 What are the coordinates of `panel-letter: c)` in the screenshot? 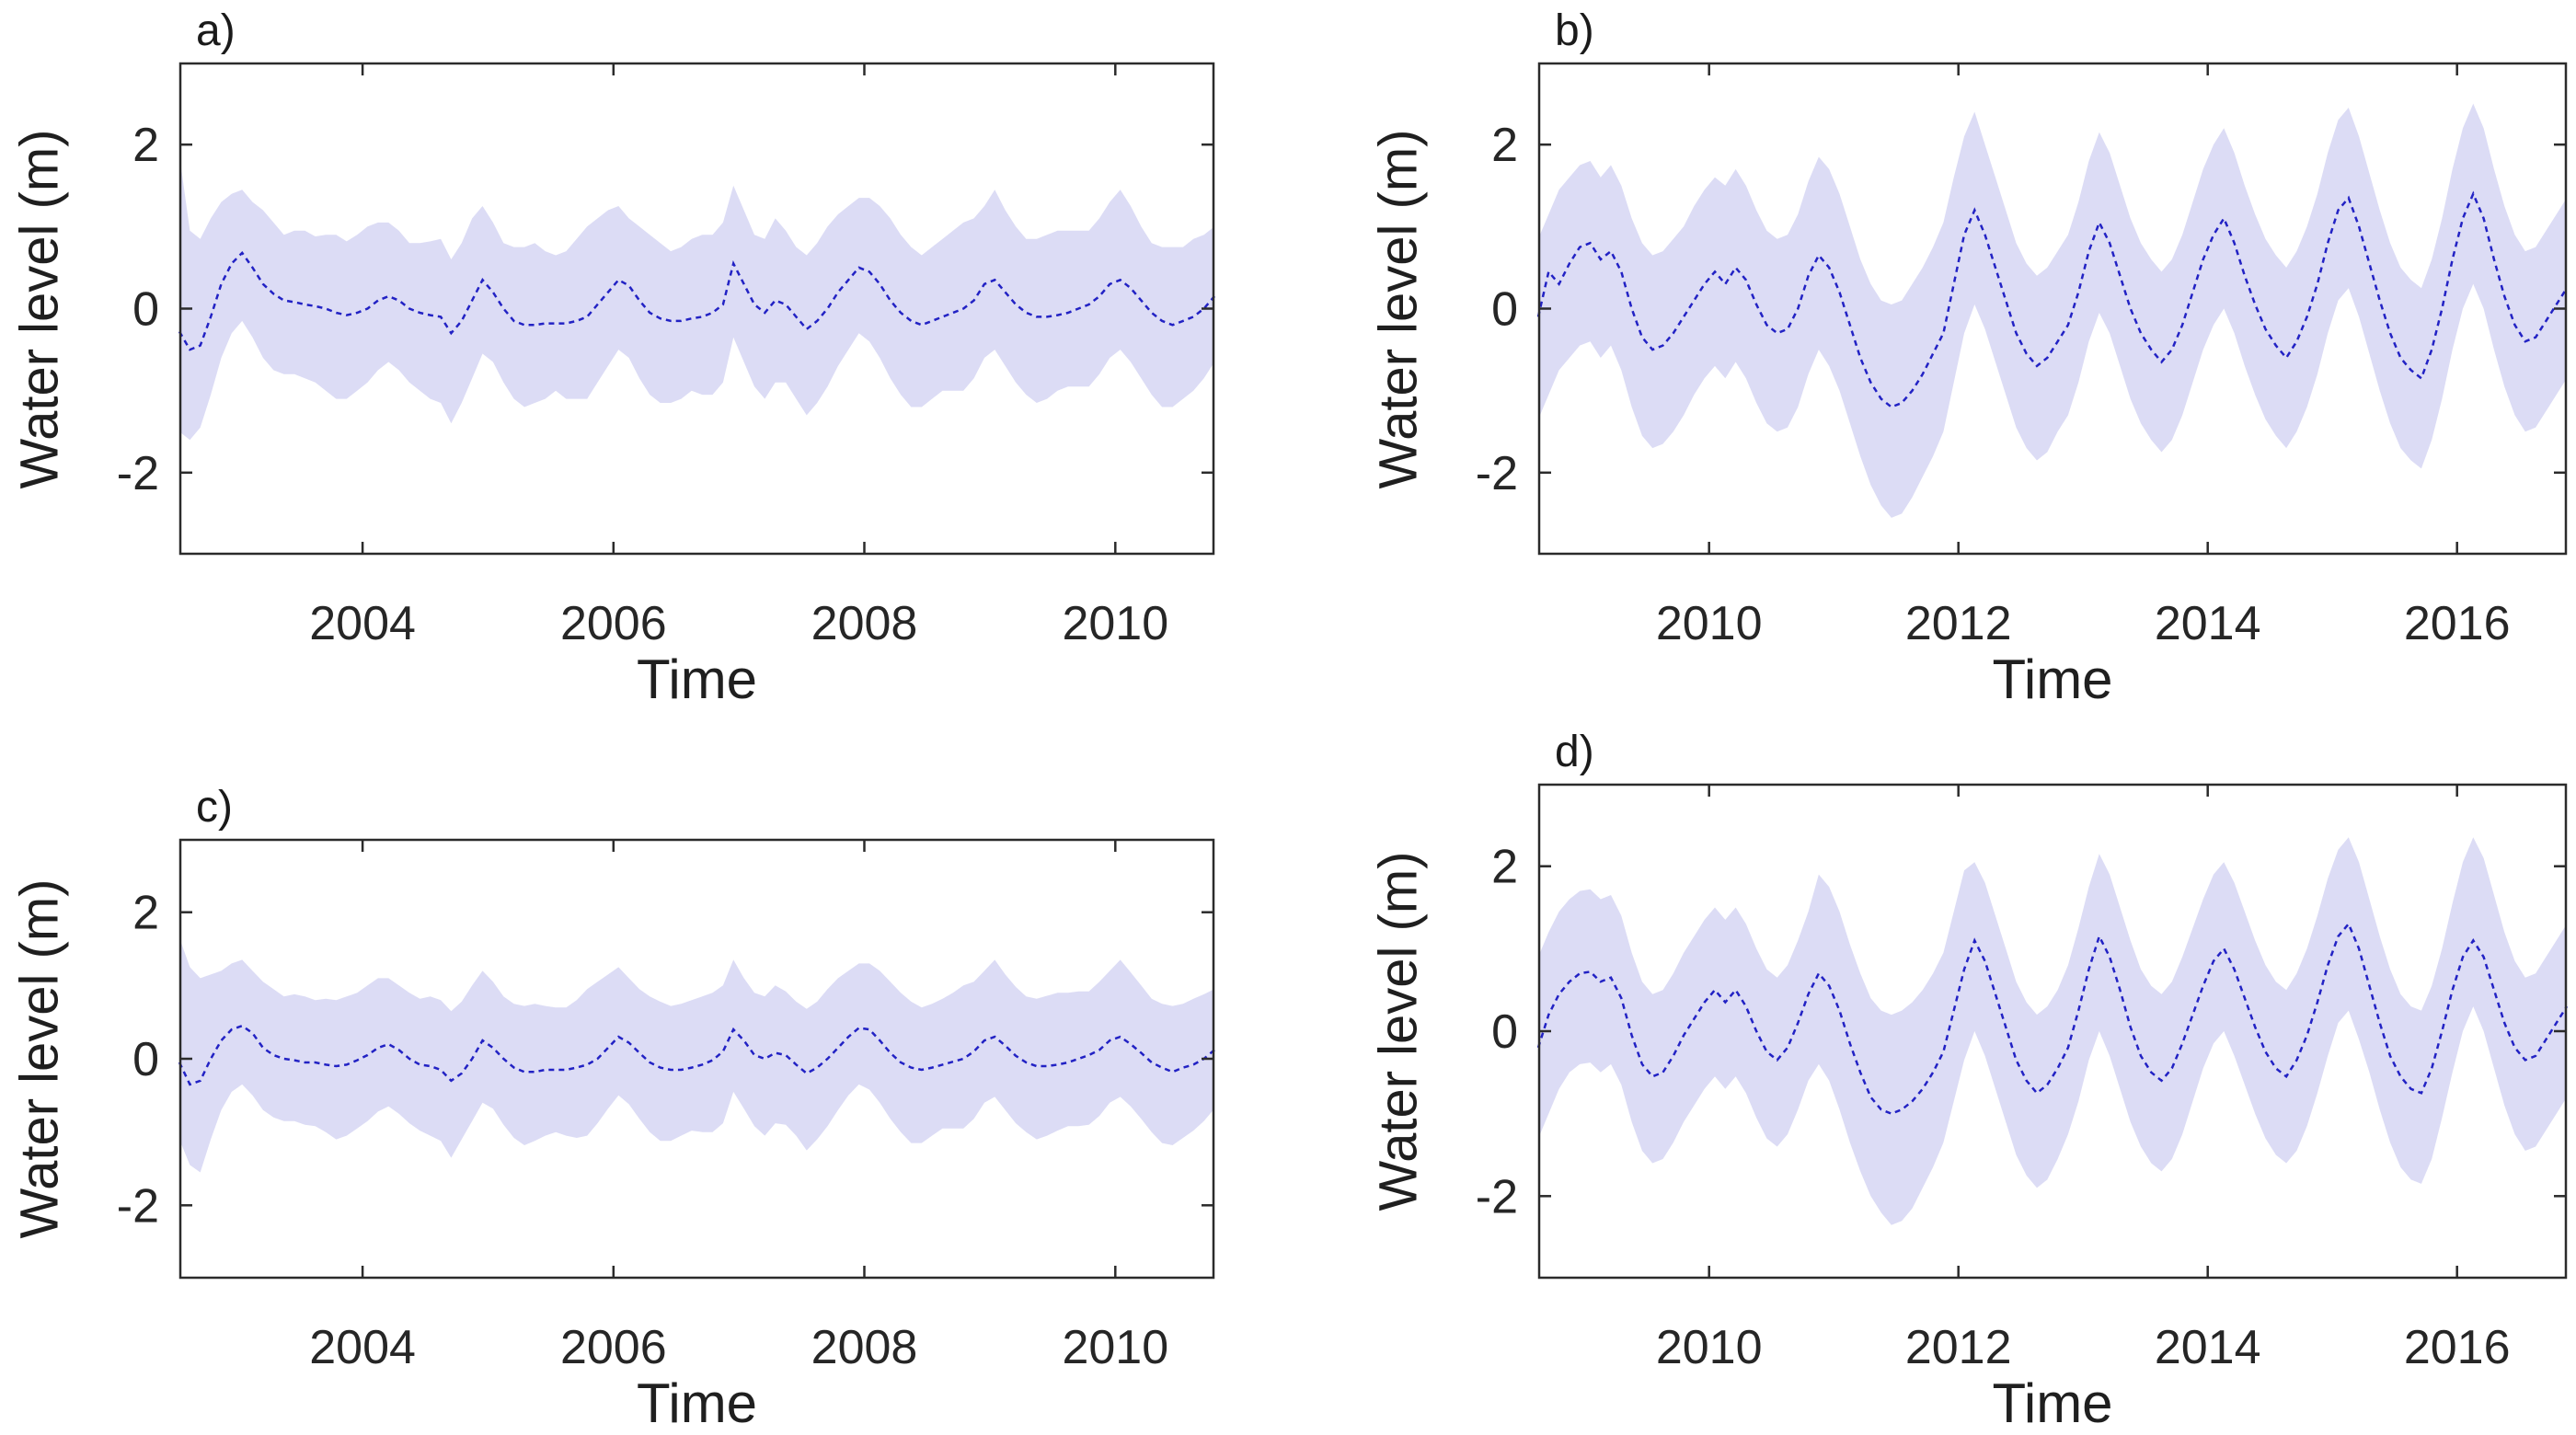 It's located at (214, 807).